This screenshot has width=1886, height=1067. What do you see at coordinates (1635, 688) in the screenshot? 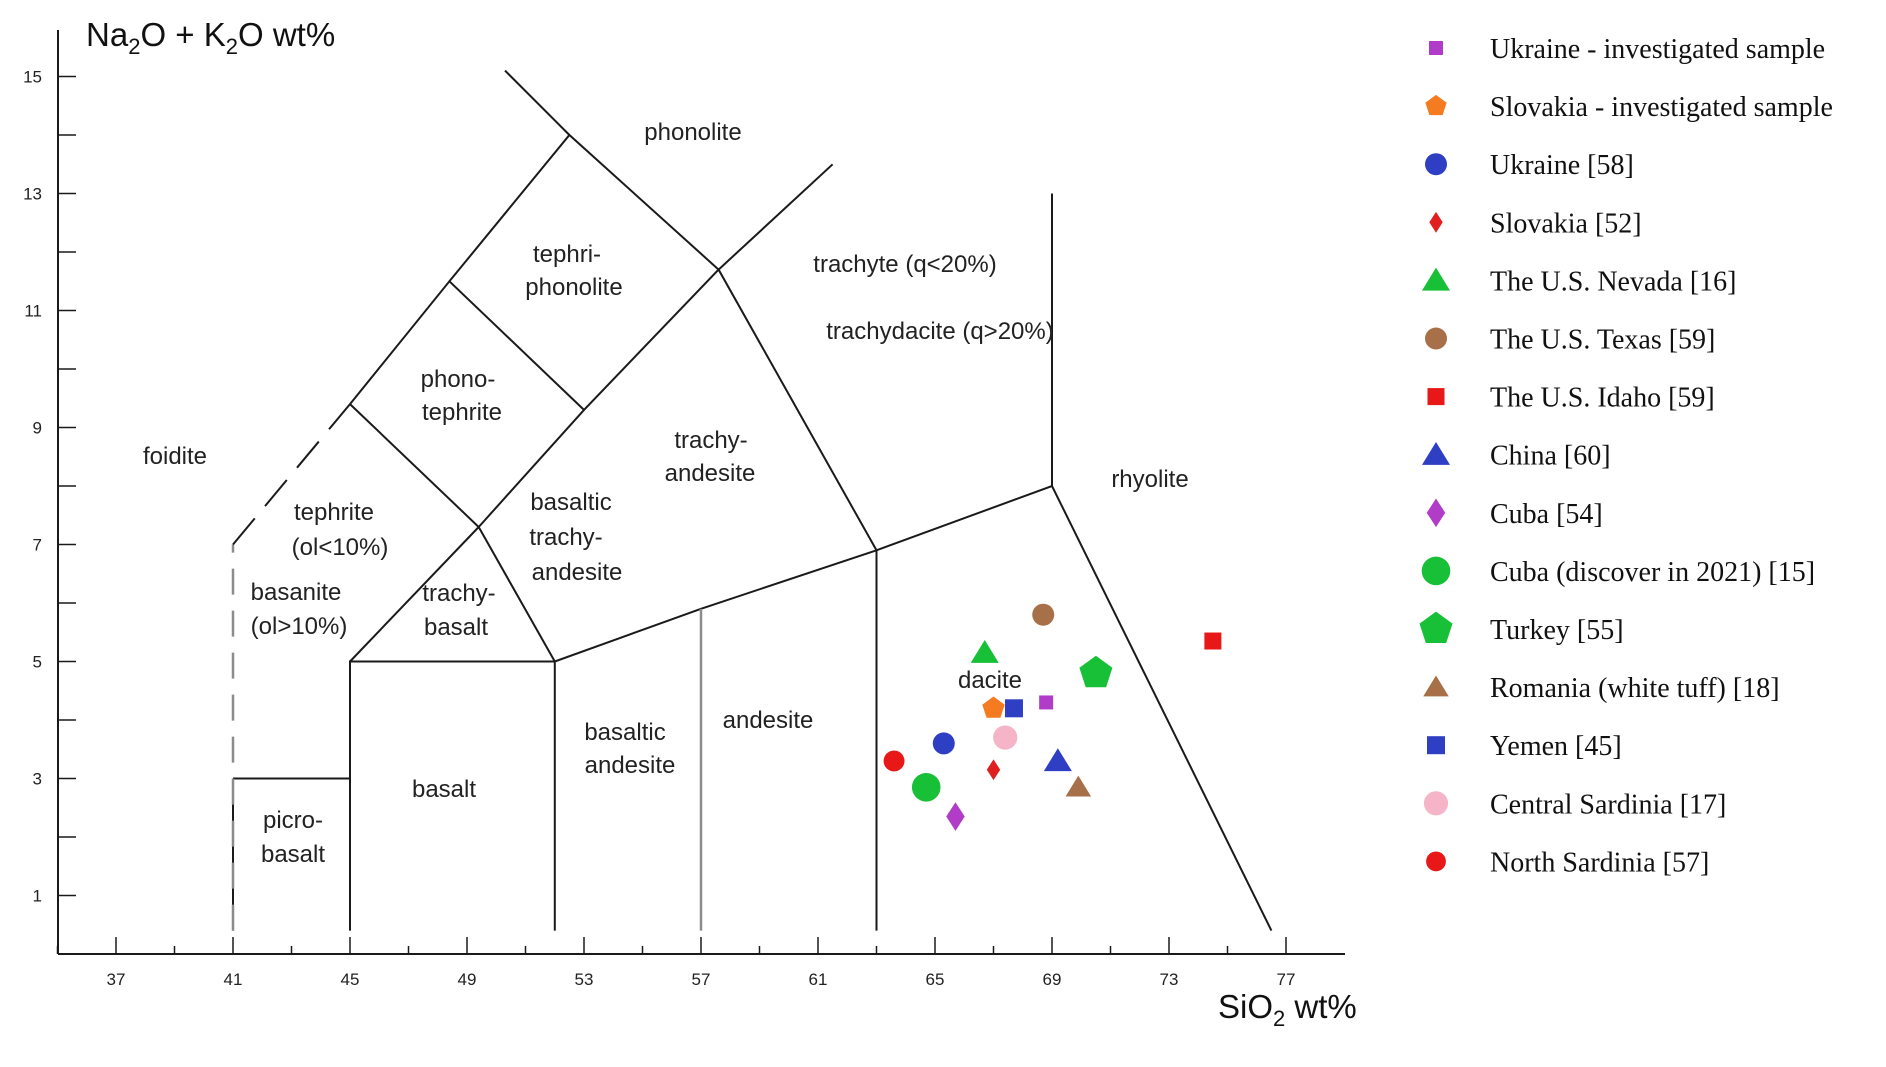
I see `legend-label: Romania (white tuff) [18]` at bounding box center [1635, 688].